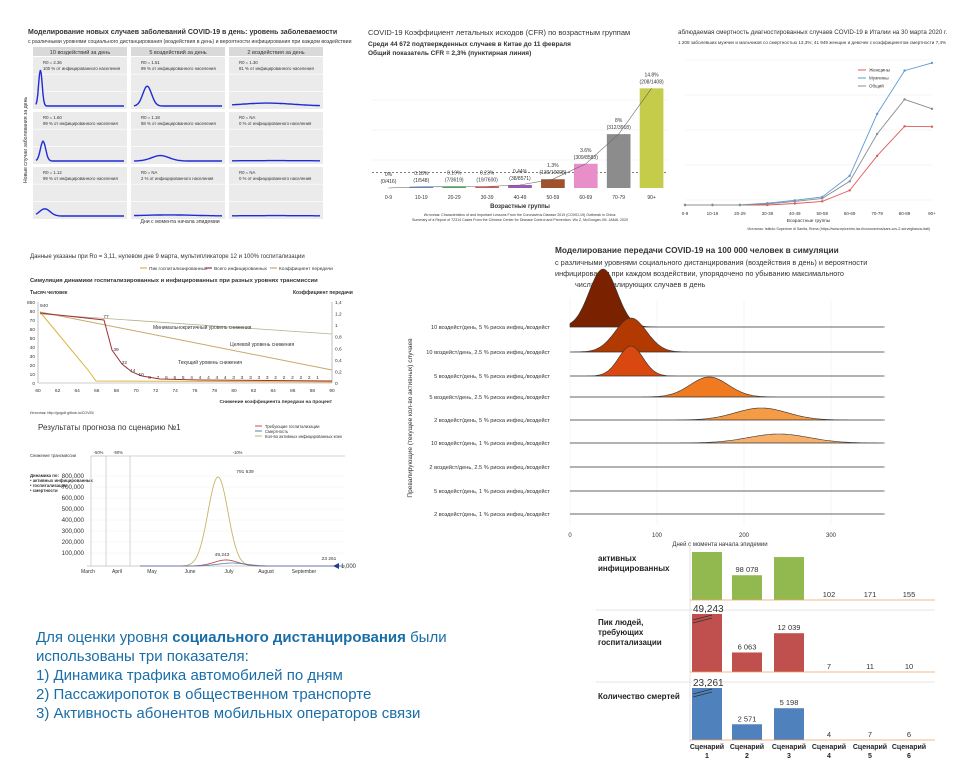 The image size is (976, 761). I want to click on y-tick-label: 20, so click(33, 366).